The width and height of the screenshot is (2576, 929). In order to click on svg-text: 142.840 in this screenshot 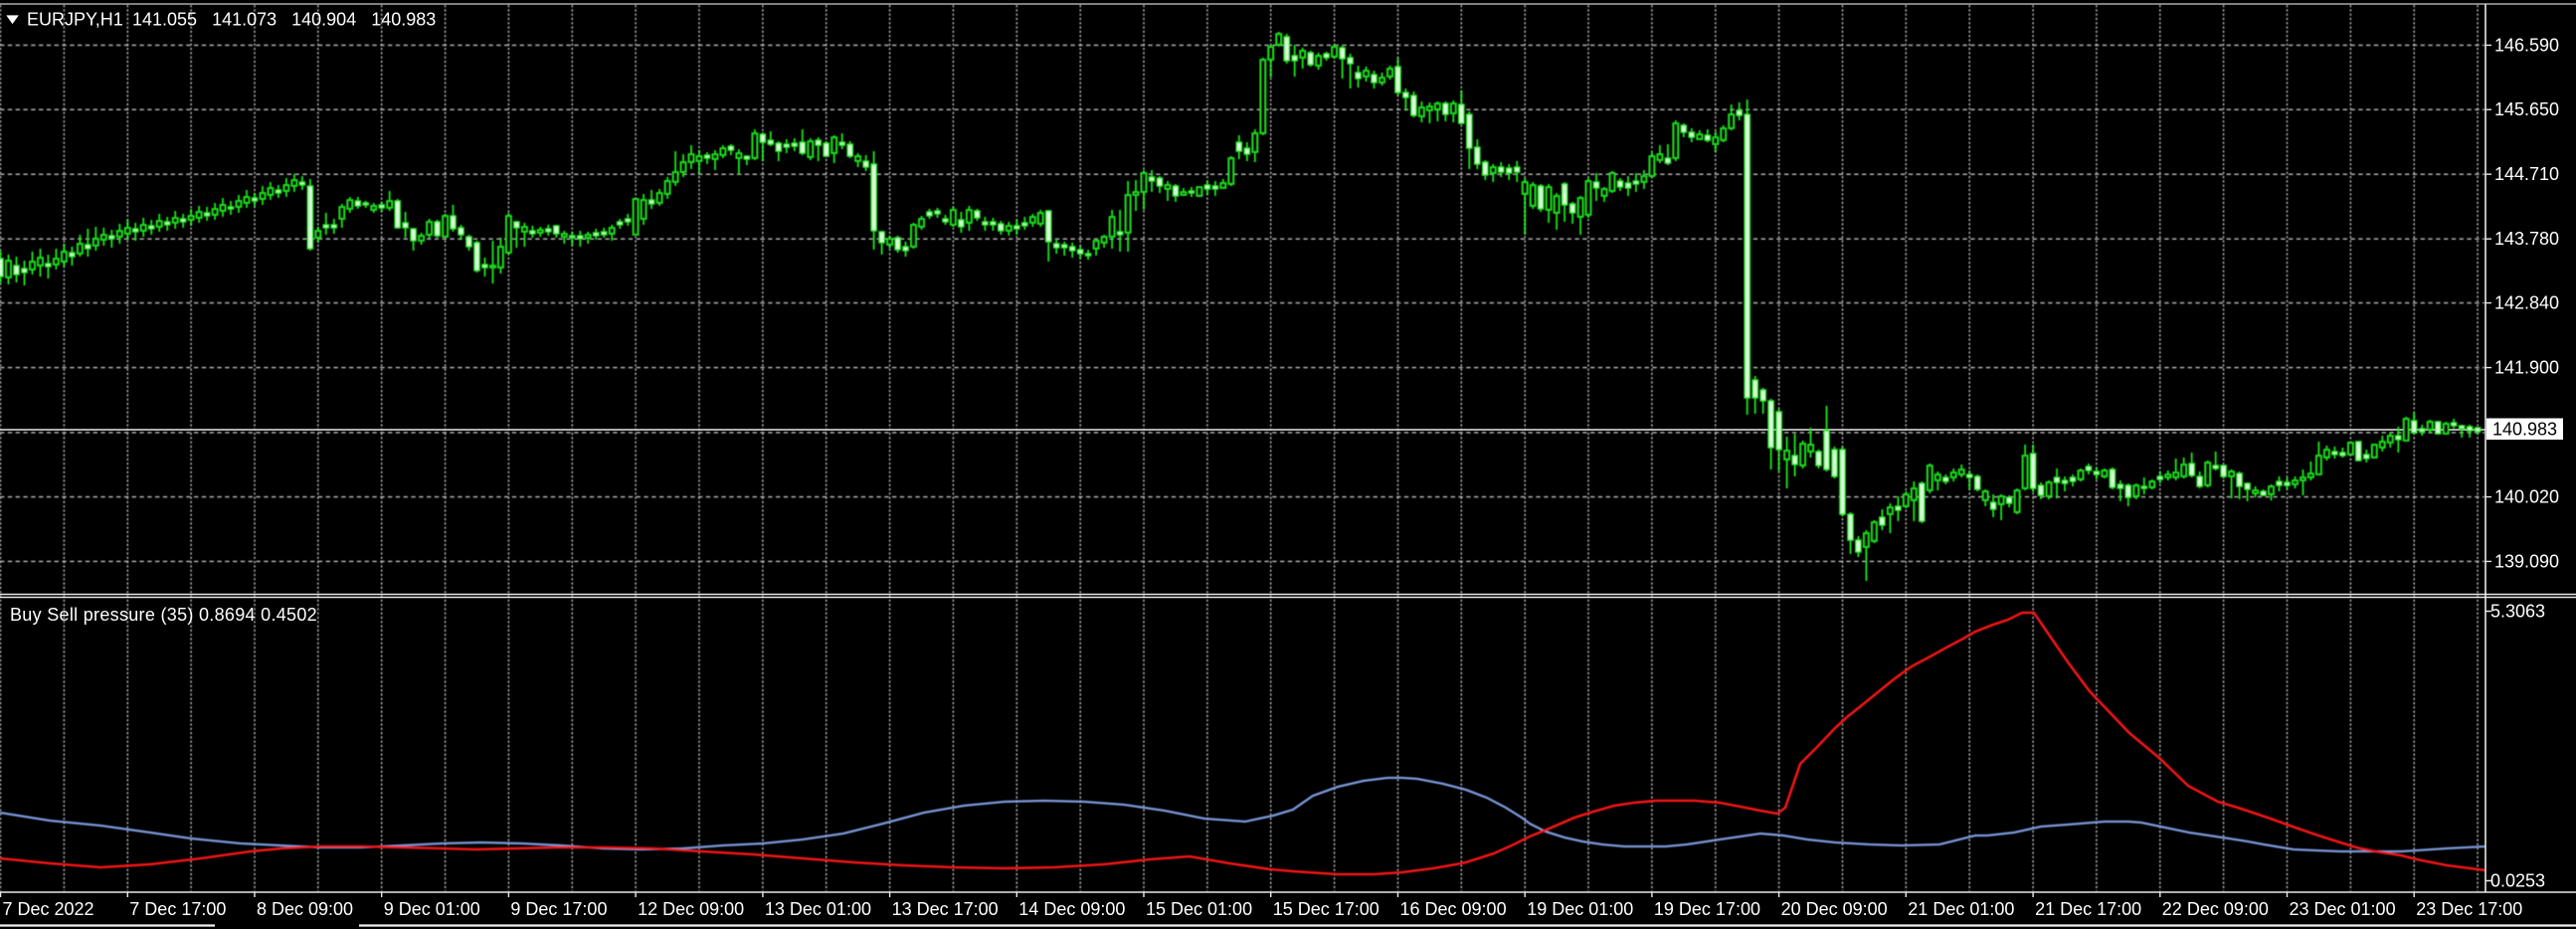, I will do `click(2526, 303)`.